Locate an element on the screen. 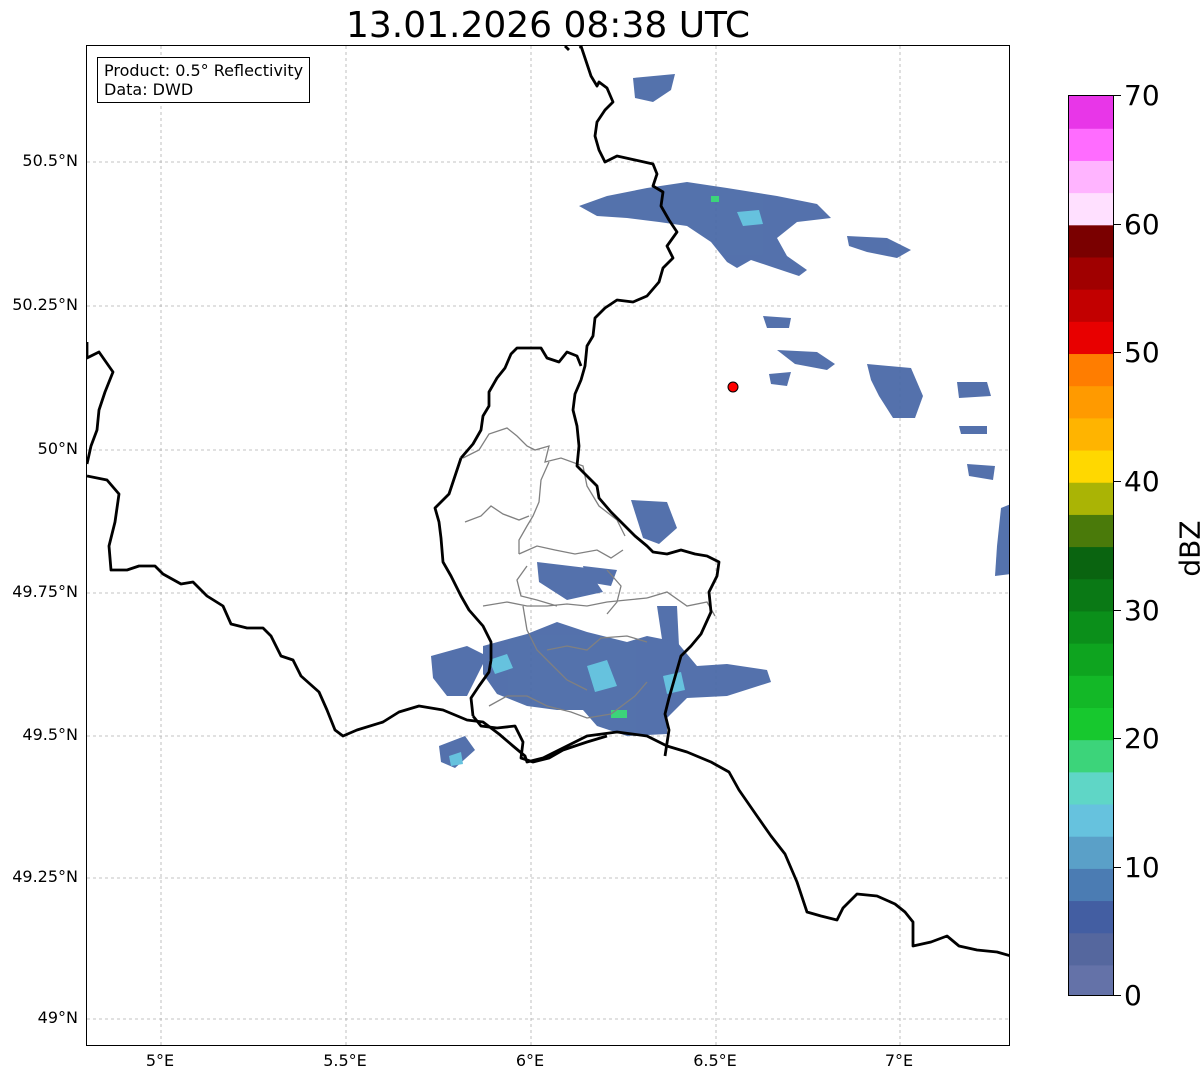 The width and height of the screenshot is (1202, 1081). district-boundaries is located at coordinates (589, 573).